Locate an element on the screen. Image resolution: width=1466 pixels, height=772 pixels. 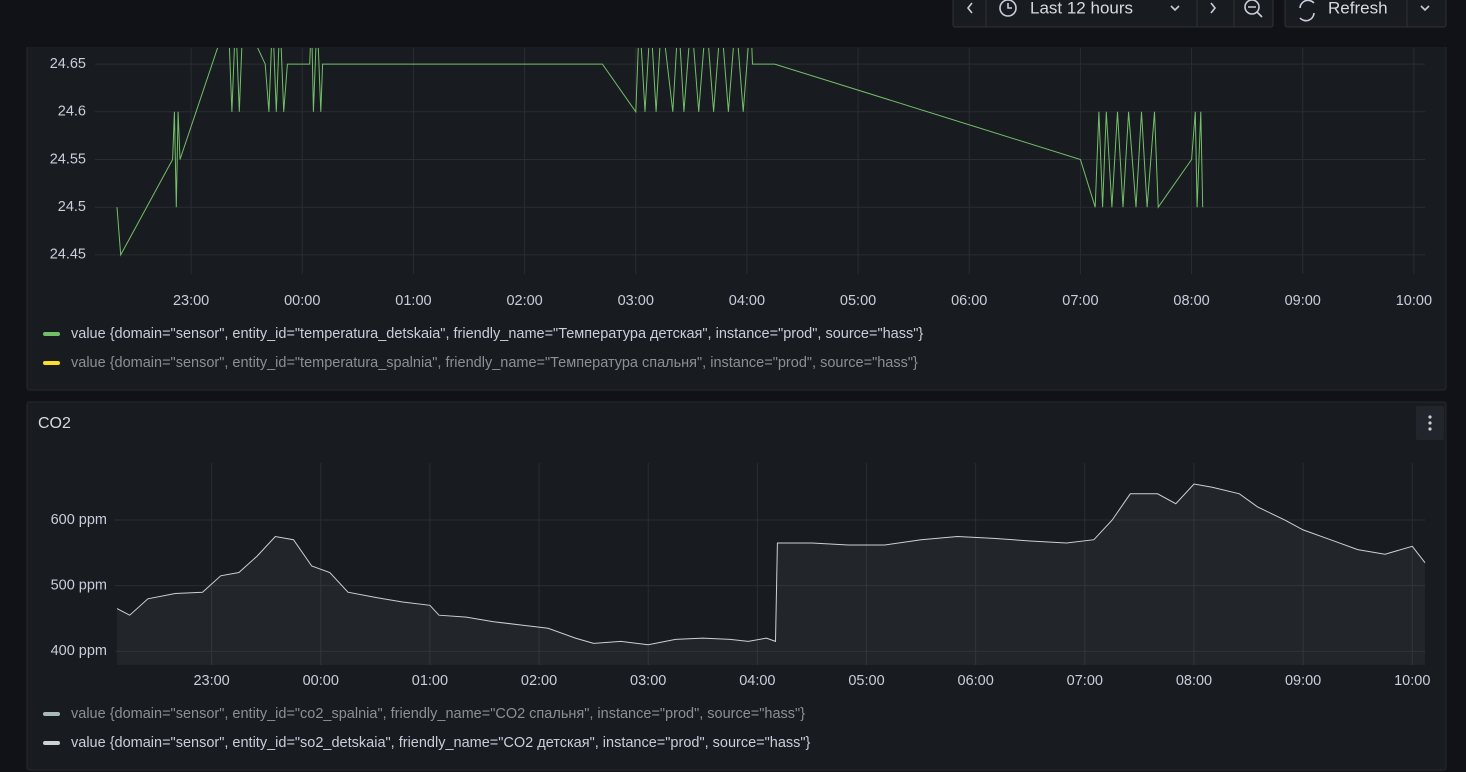
clock-icon is located at coordinates (1008, 8).